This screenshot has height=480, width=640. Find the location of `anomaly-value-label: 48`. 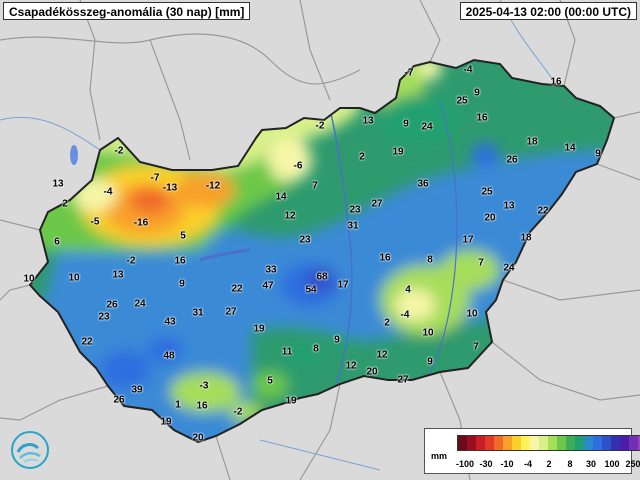

anomaly-value-label: 48 is located at coordinates (169, 356).